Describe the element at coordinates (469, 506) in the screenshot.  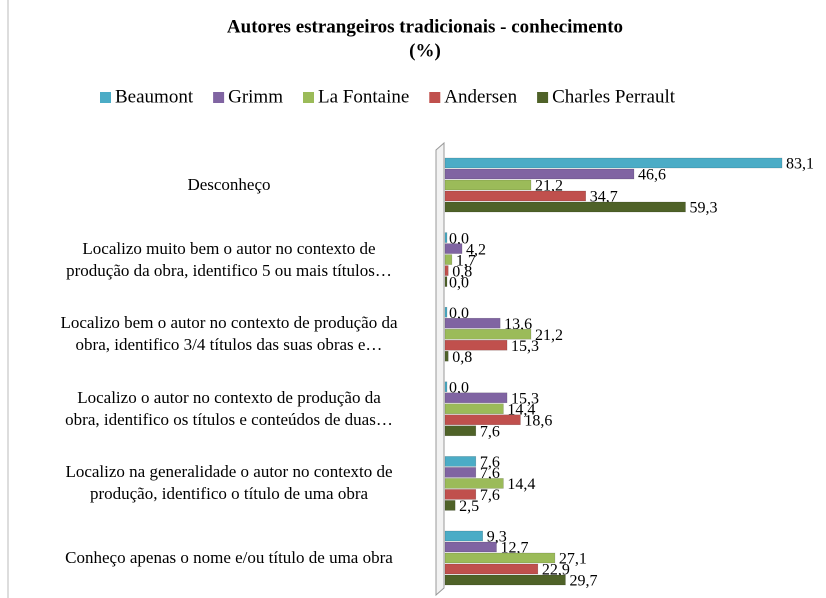
I see `value-label: 2,5` at that location.